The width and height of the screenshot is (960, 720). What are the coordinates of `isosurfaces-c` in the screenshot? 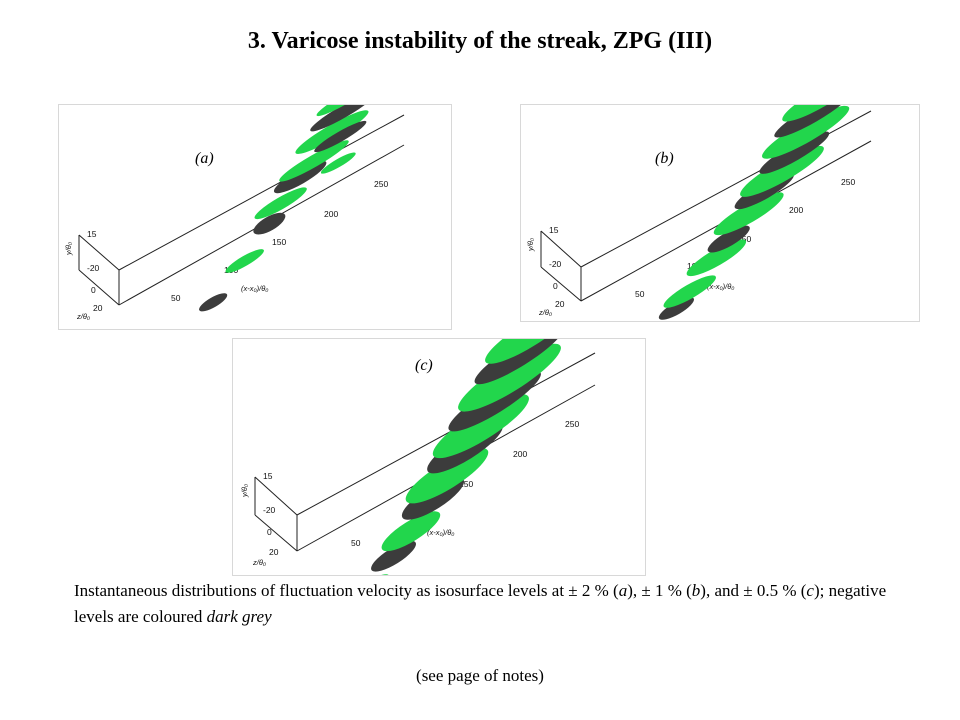 It's located at (466, 457).